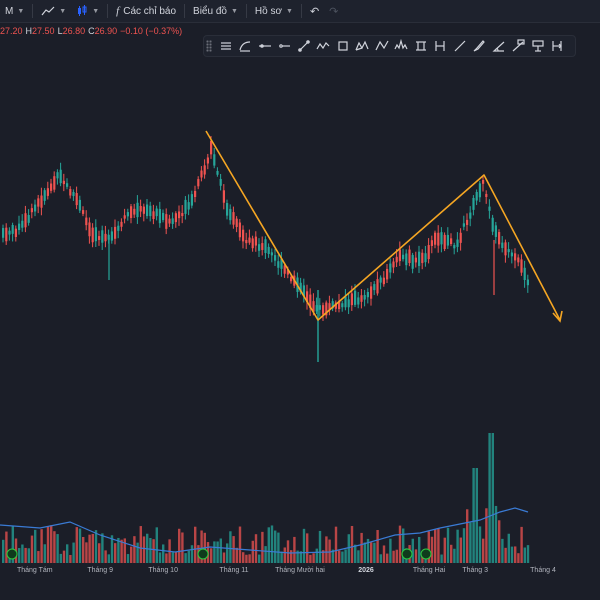 Image resolution: width=600 pixels, height=600 pixels. What do you see at coordinates (14, 11) in the screenshot?
I see `interval-button: M ▼` at bounding box center [14, 11].